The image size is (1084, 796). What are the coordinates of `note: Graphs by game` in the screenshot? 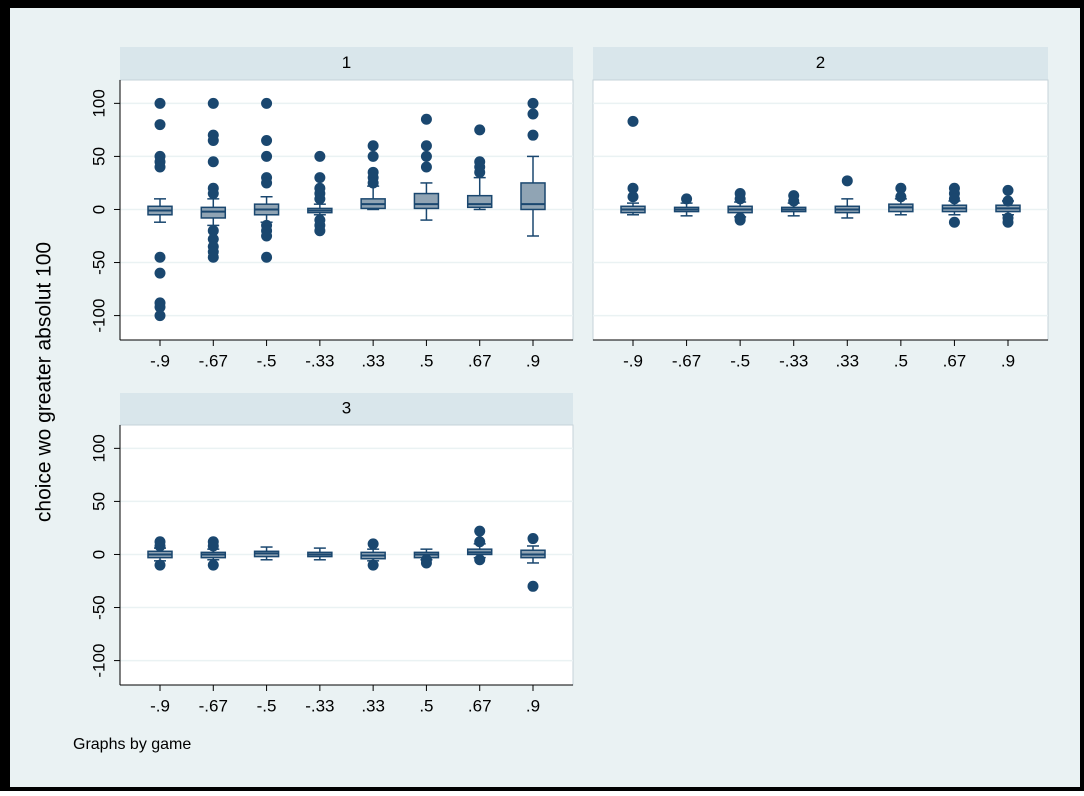 It's located at (132, 744).